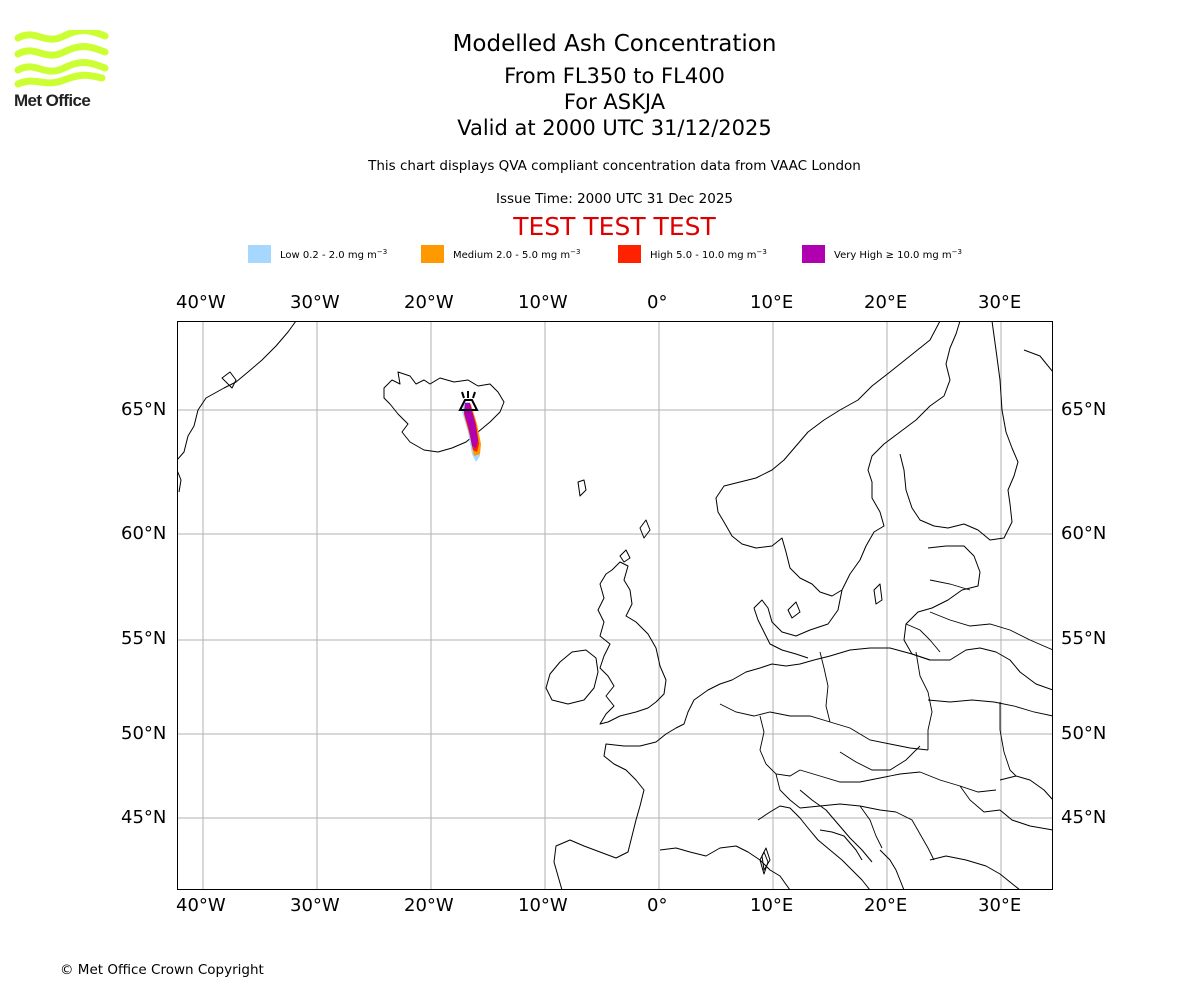  Describe the element at coordinates (315, 302) in the screenshot. I see `lon-tick-top: 30°W` at that location.